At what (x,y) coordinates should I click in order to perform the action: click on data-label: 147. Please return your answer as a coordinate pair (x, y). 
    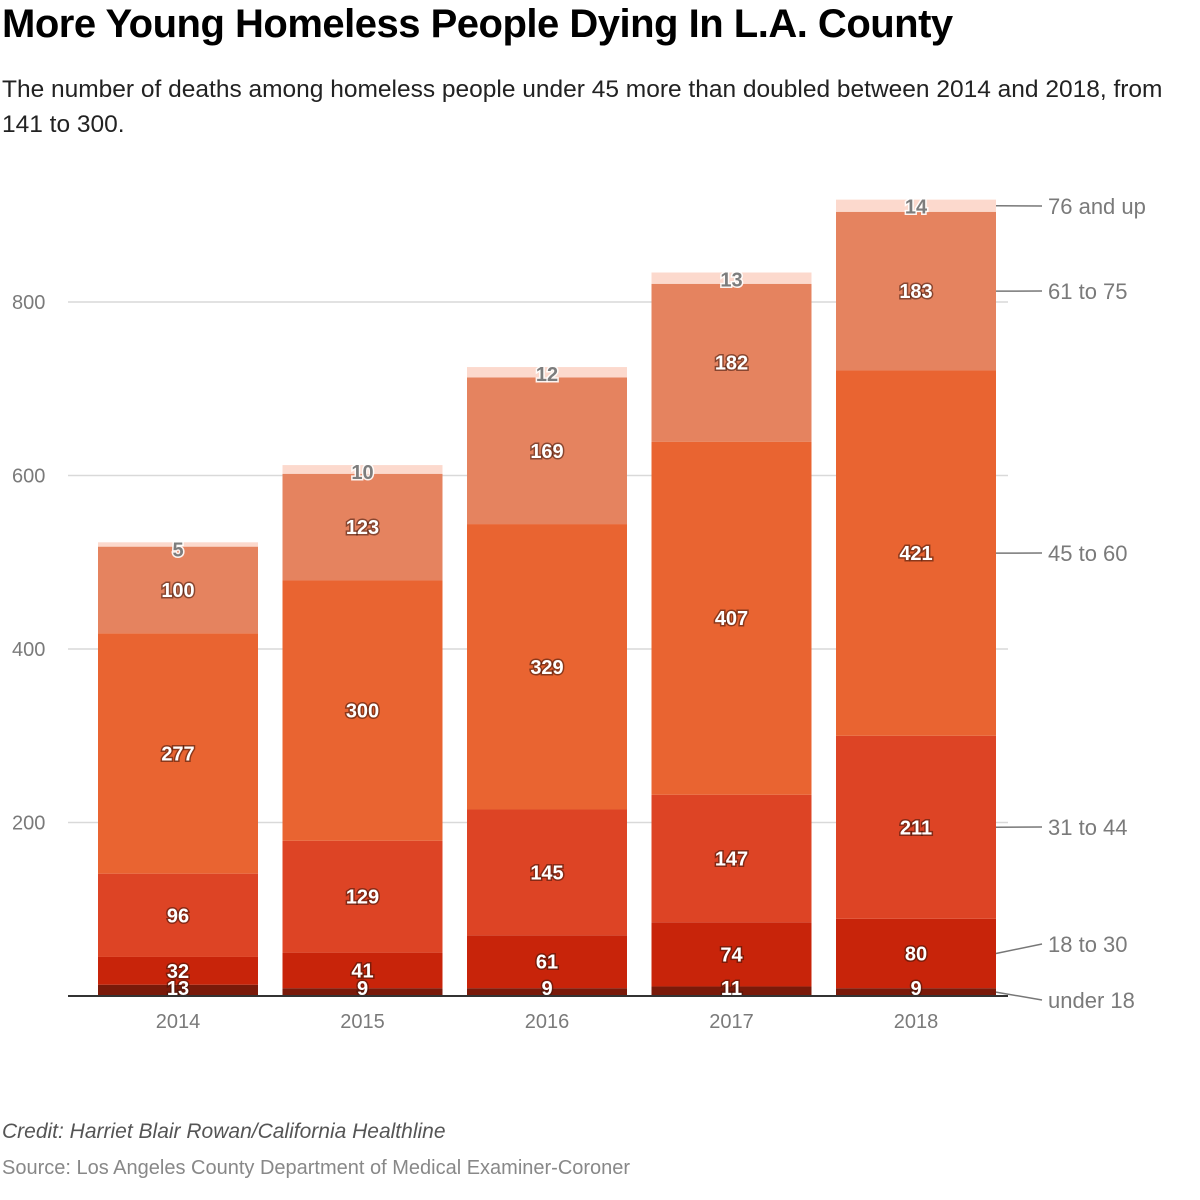
    Looking at the image, I should click on (731, 860).